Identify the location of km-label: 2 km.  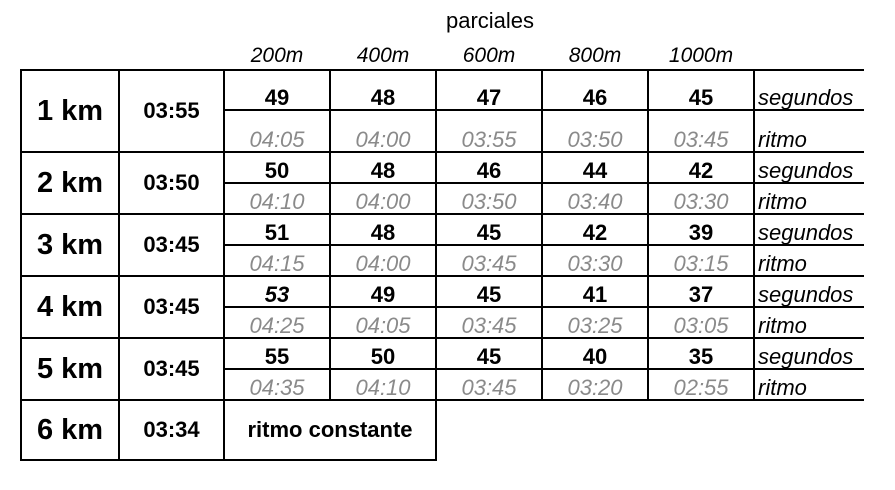
(70, 183).